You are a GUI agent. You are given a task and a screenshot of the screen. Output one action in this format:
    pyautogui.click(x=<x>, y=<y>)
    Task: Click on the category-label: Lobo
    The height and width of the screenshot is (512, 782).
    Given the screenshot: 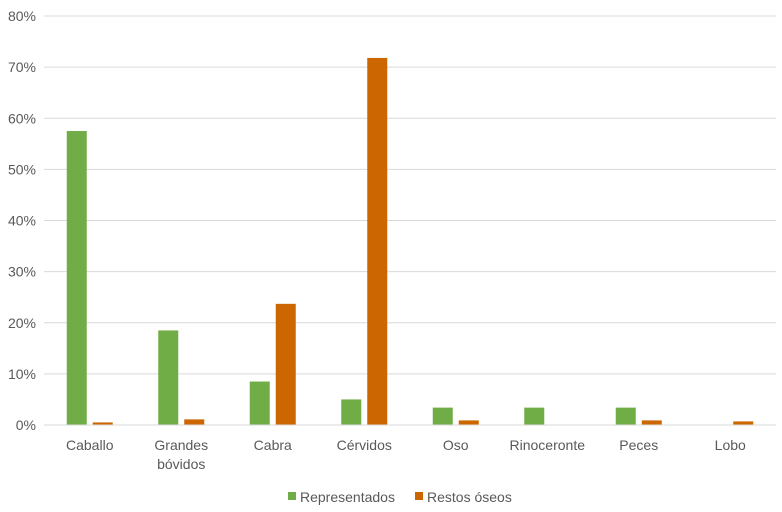 What is the action you would take?
    pyautogui.click(x=730, y=445)
    